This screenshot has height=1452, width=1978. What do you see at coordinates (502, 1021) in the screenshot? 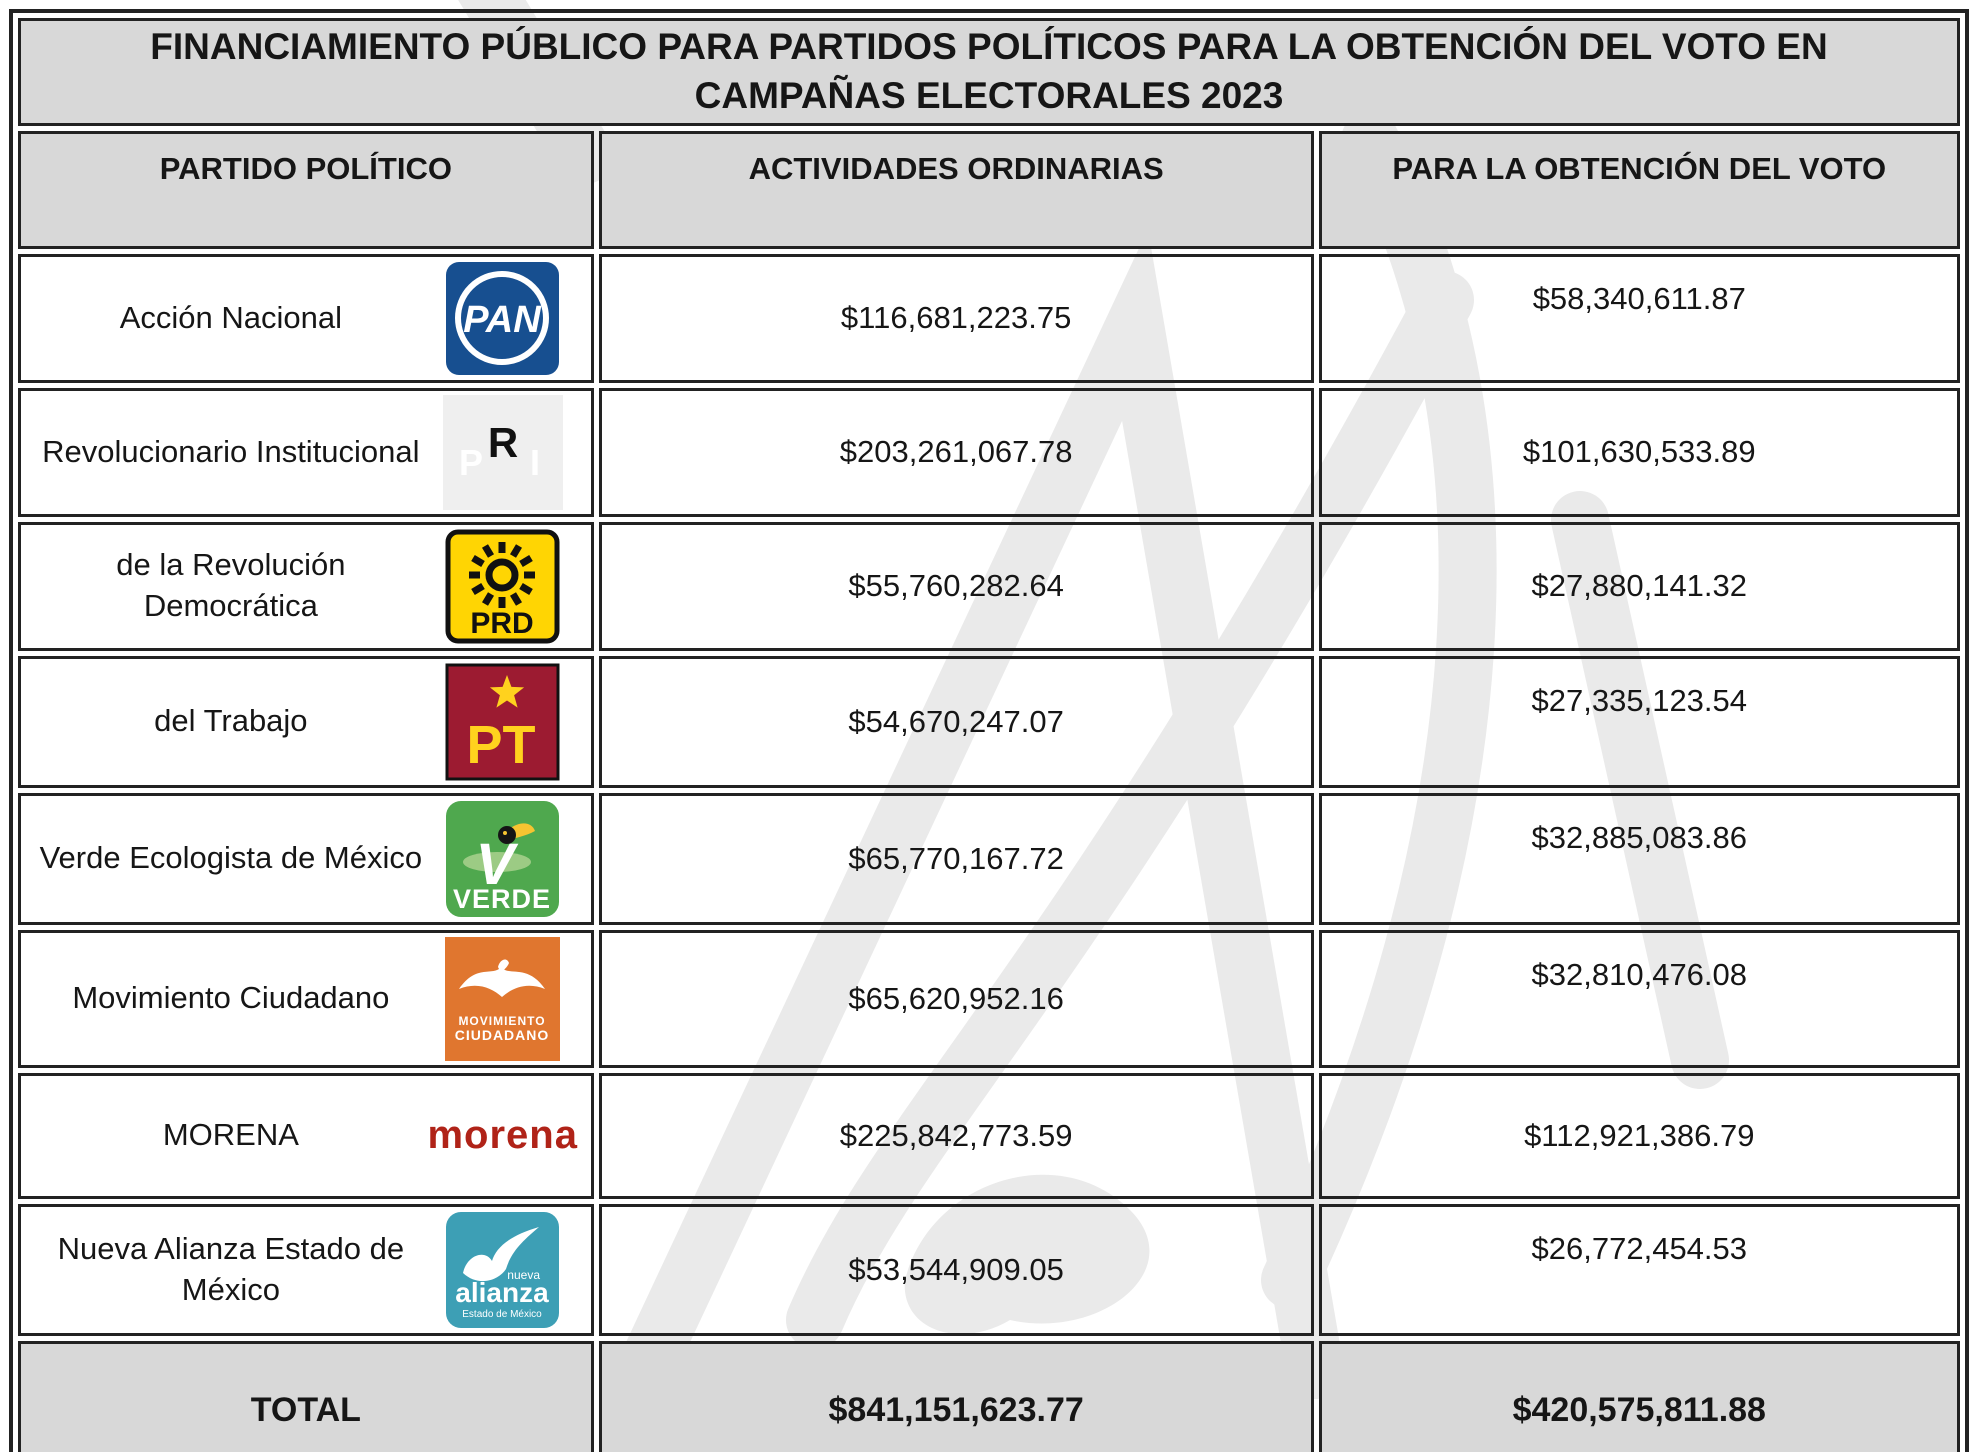
I see `svg-text: MOVIMIENTO` at bounding box center [502, 1021].